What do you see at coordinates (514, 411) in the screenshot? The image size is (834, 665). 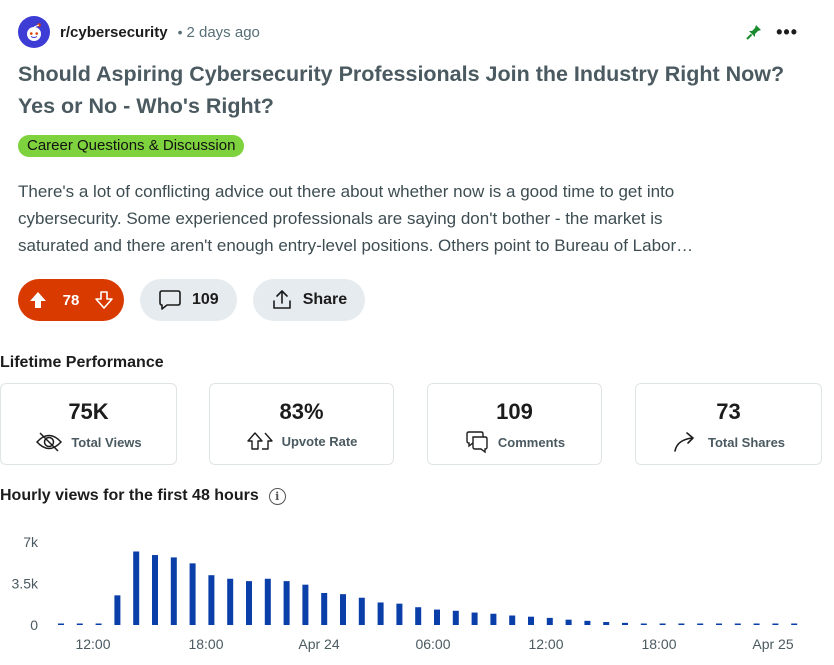 I see `stat-value: 109` at bounding box center [514, 411].